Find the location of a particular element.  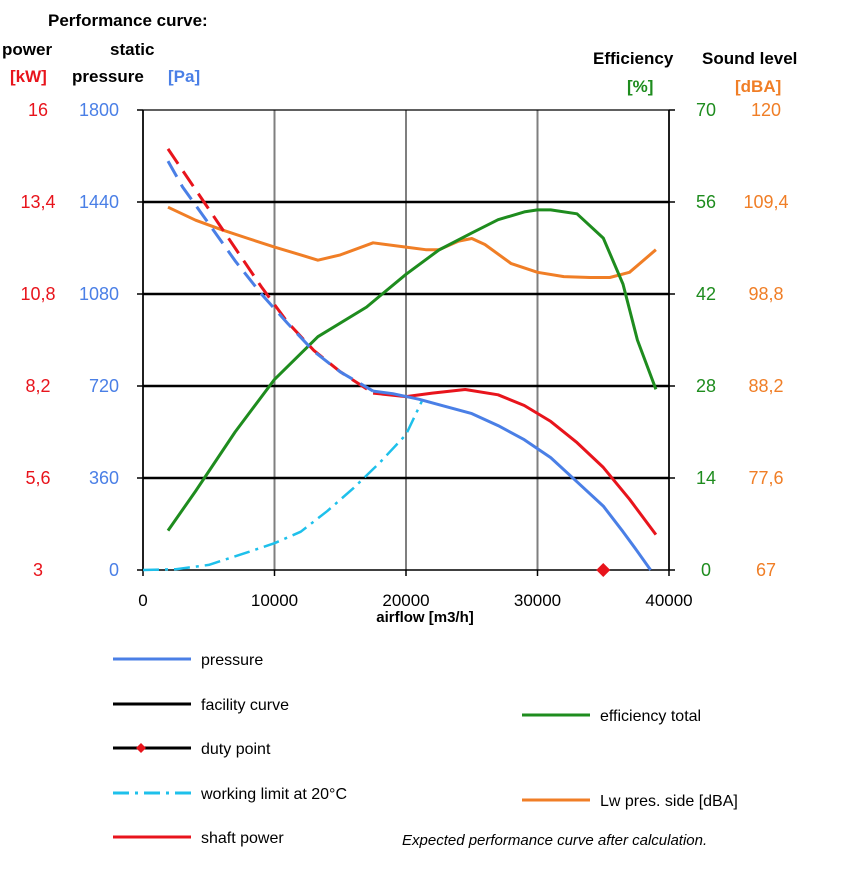

chart-title: Performance curve: is located at coordinates (128, 20).